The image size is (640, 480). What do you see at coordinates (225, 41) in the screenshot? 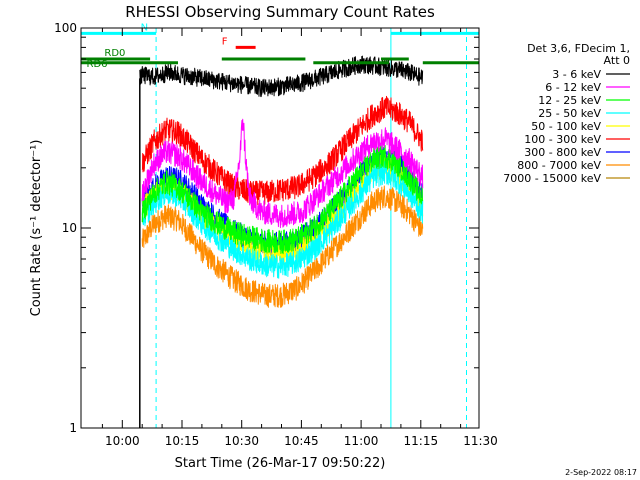
I see `annotation-label: F` at bounding box center [225, 41].